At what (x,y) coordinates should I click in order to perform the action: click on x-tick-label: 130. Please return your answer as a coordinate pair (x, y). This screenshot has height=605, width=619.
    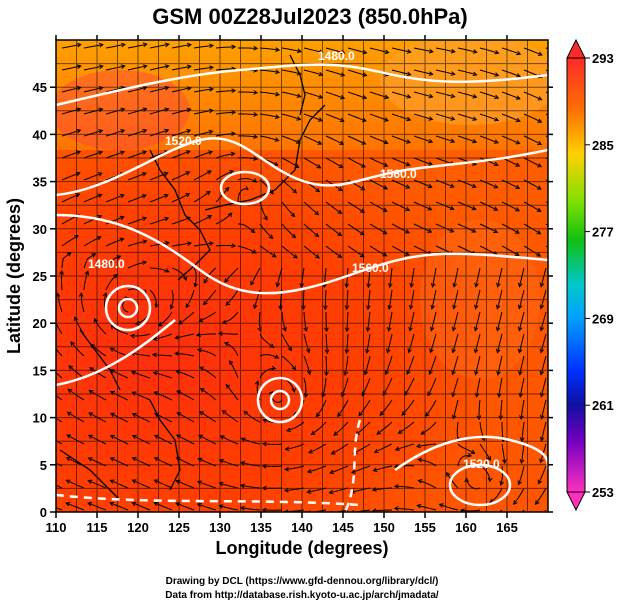
    Looking at the image, I should click on (220, 527).